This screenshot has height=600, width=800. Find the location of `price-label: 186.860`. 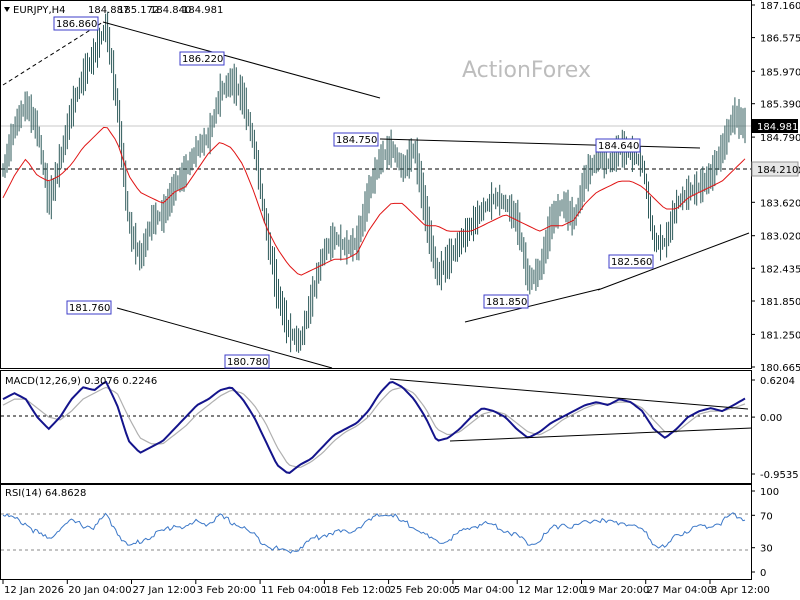

price-label: 186.860 is located at coordinates (76, 23).